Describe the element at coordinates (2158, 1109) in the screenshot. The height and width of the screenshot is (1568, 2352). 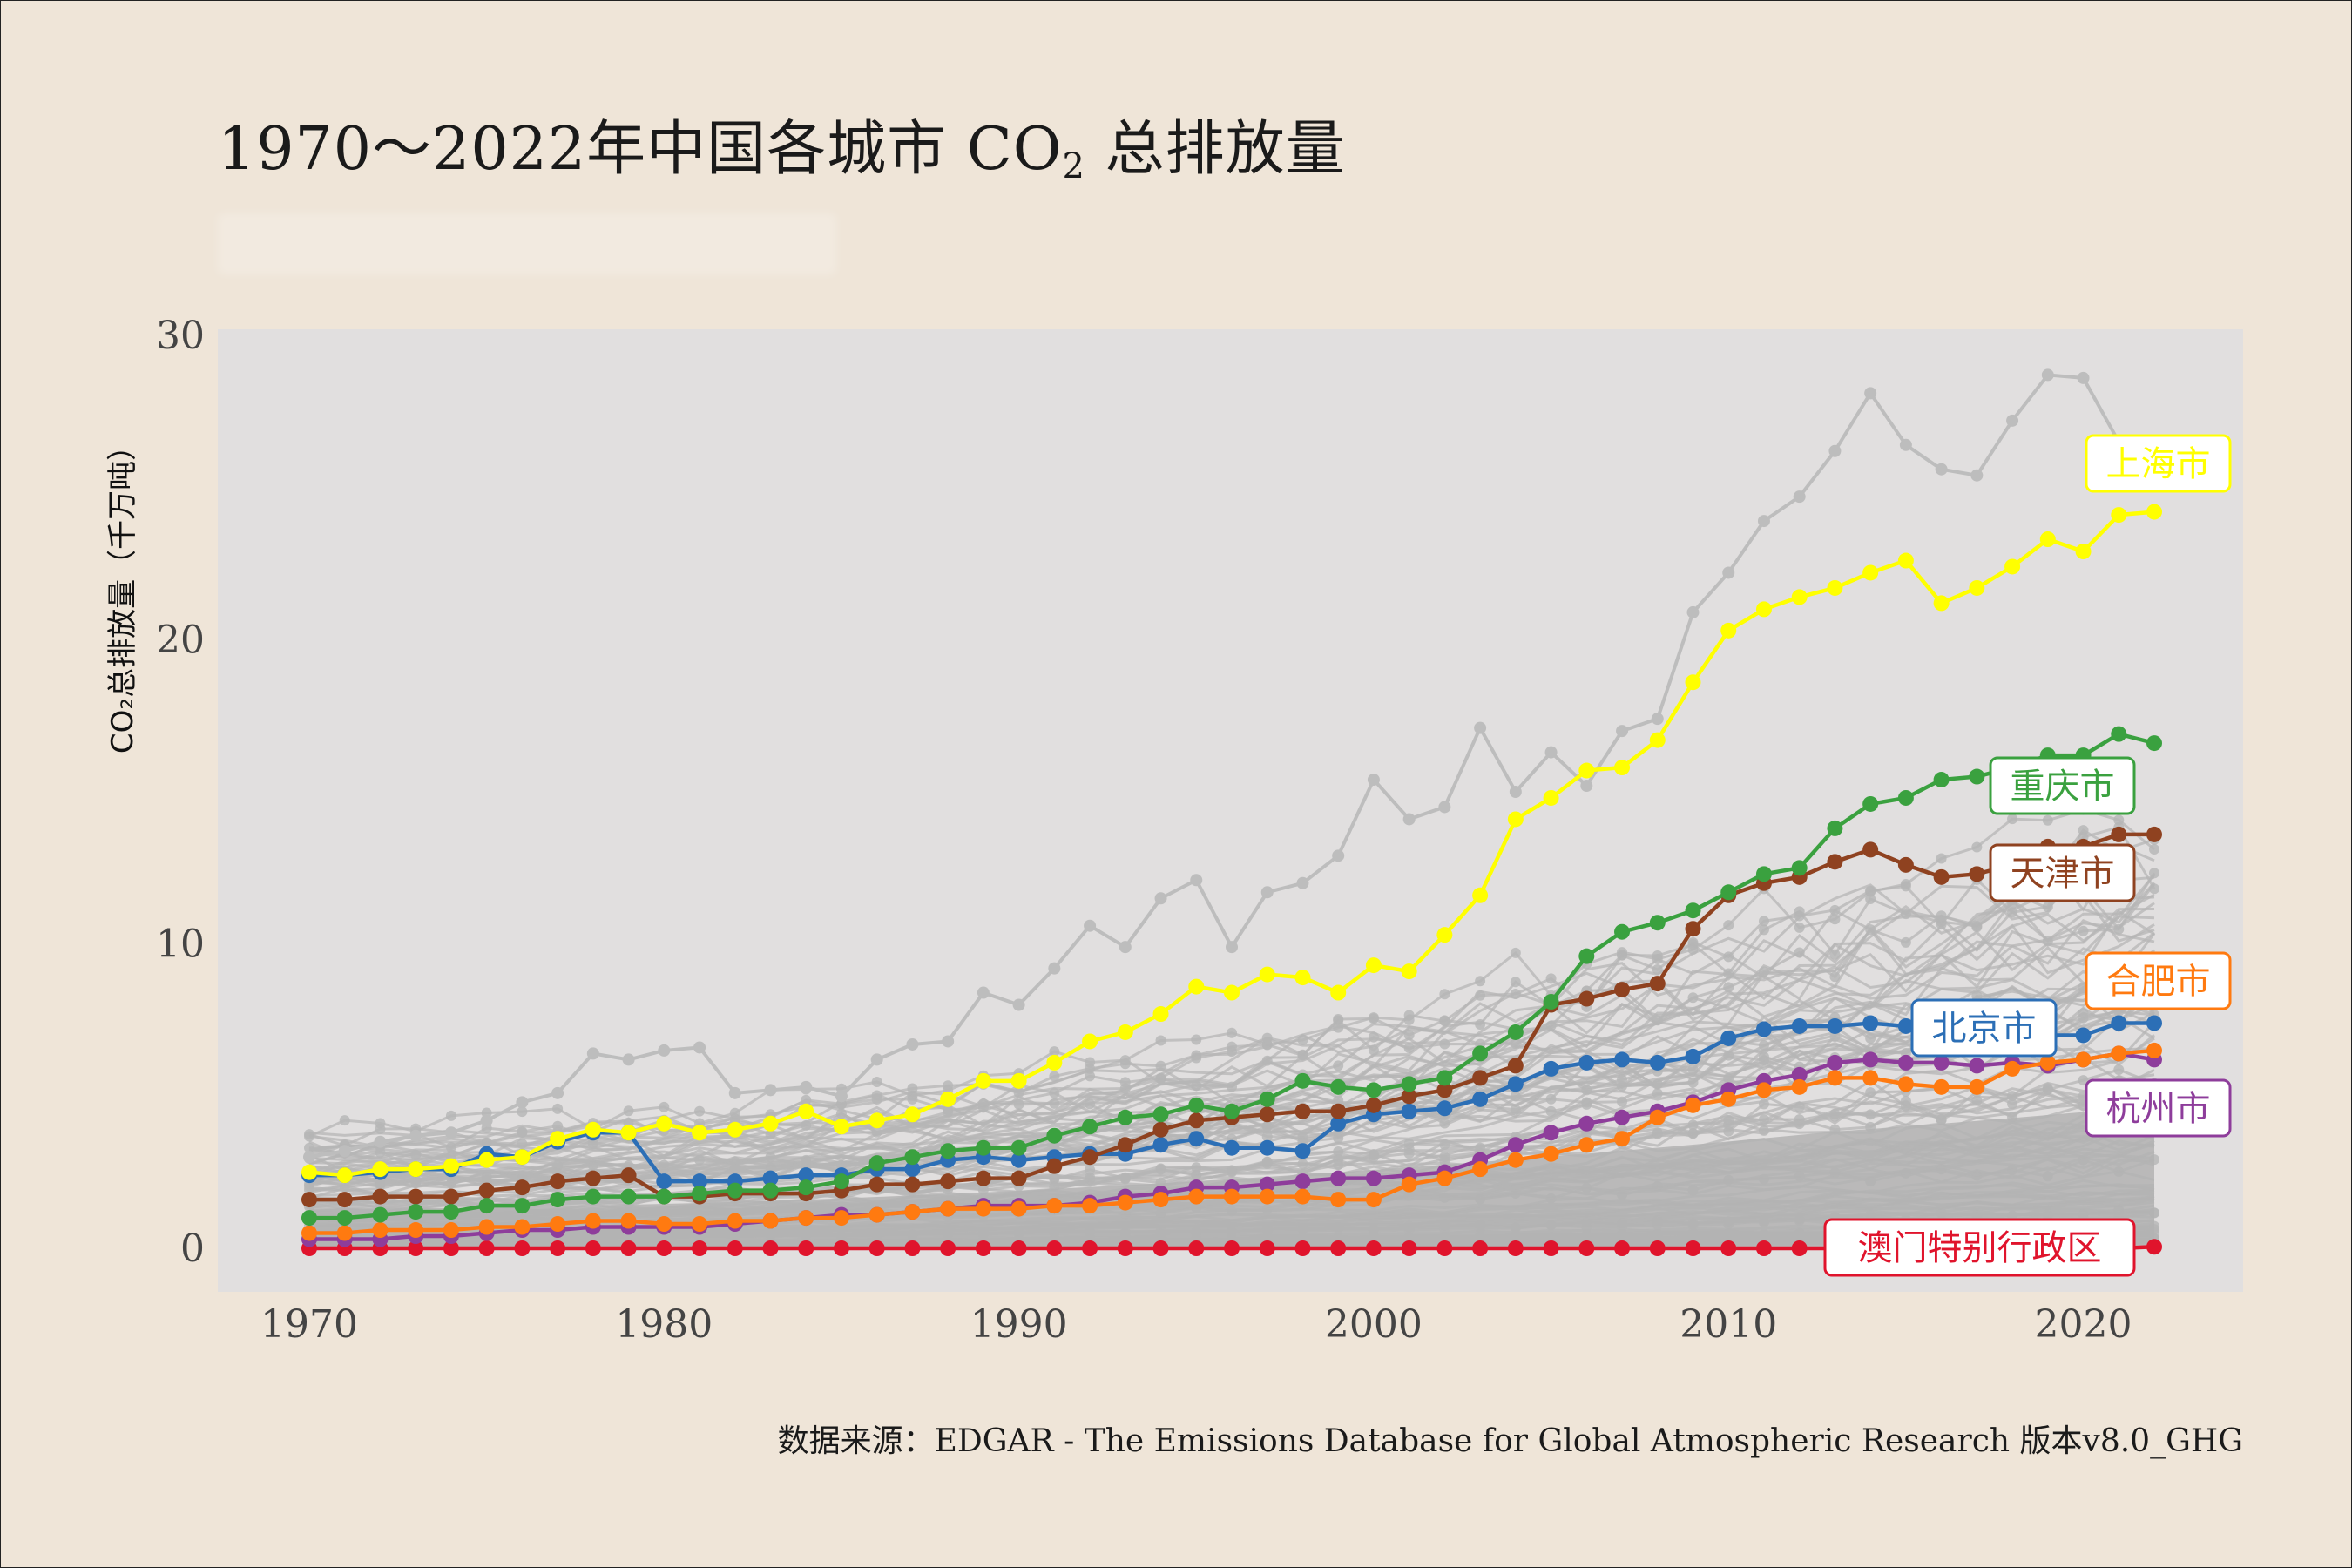
I see `series-label-text: 杭州市` at that location.